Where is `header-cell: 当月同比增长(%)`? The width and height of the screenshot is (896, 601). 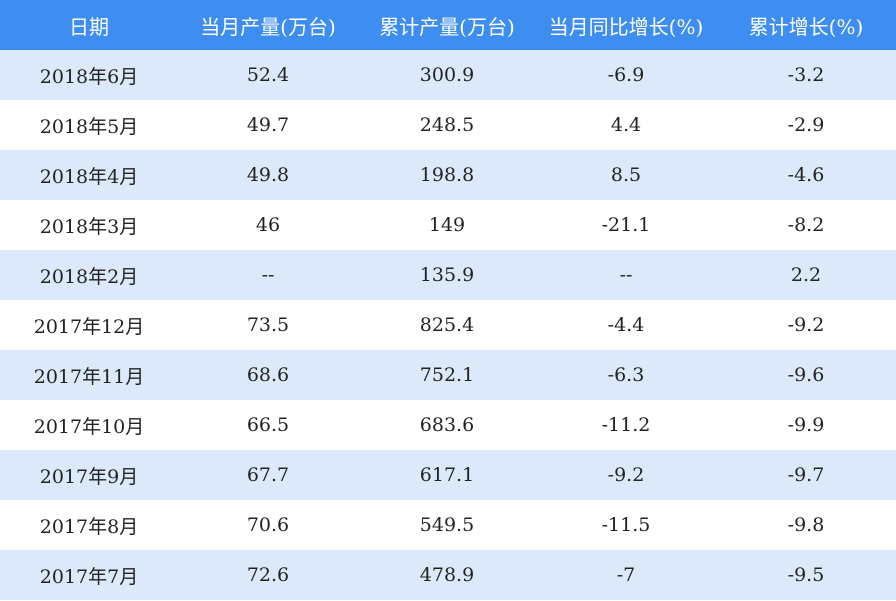 header-cell: 当月同比增长(%) is located at coordinates (626, 25).